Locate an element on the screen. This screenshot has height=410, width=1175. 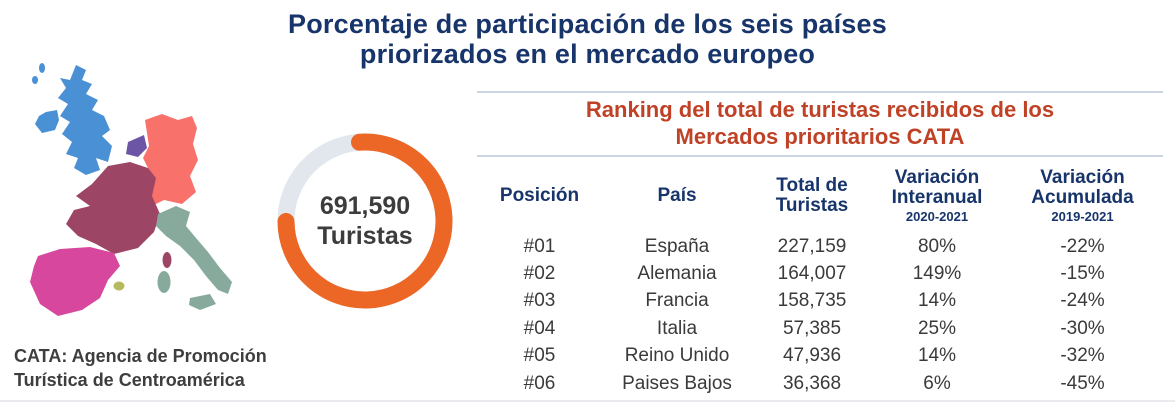
table-row: #02 Alemania 164,007 149% -15% is located at coordinates (820, 273).